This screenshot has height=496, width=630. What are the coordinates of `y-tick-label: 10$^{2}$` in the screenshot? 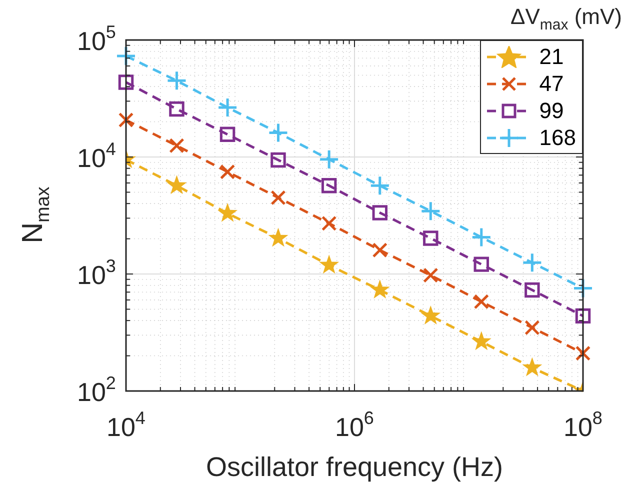 It's located at (96, 389).